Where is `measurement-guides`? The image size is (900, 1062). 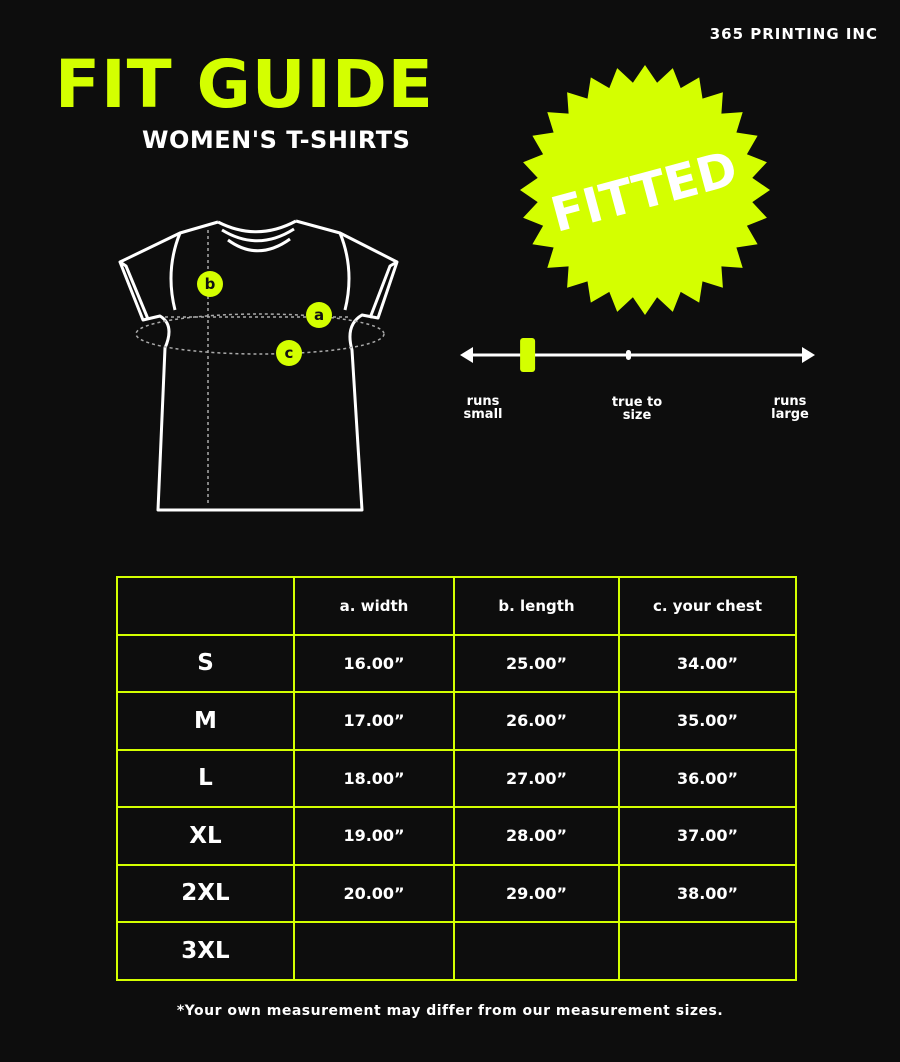 measurement-guides is located at coordinates (260, 367).